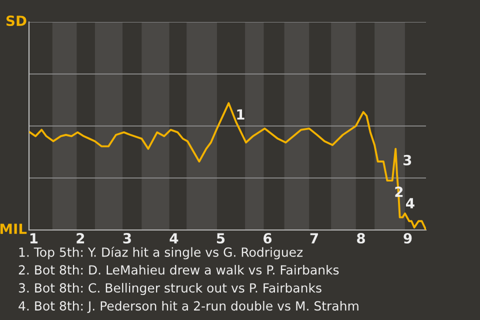 The height and width of the screenshot is (320, 480). I want to click on x-tick-label: 3, so click(127, 238).